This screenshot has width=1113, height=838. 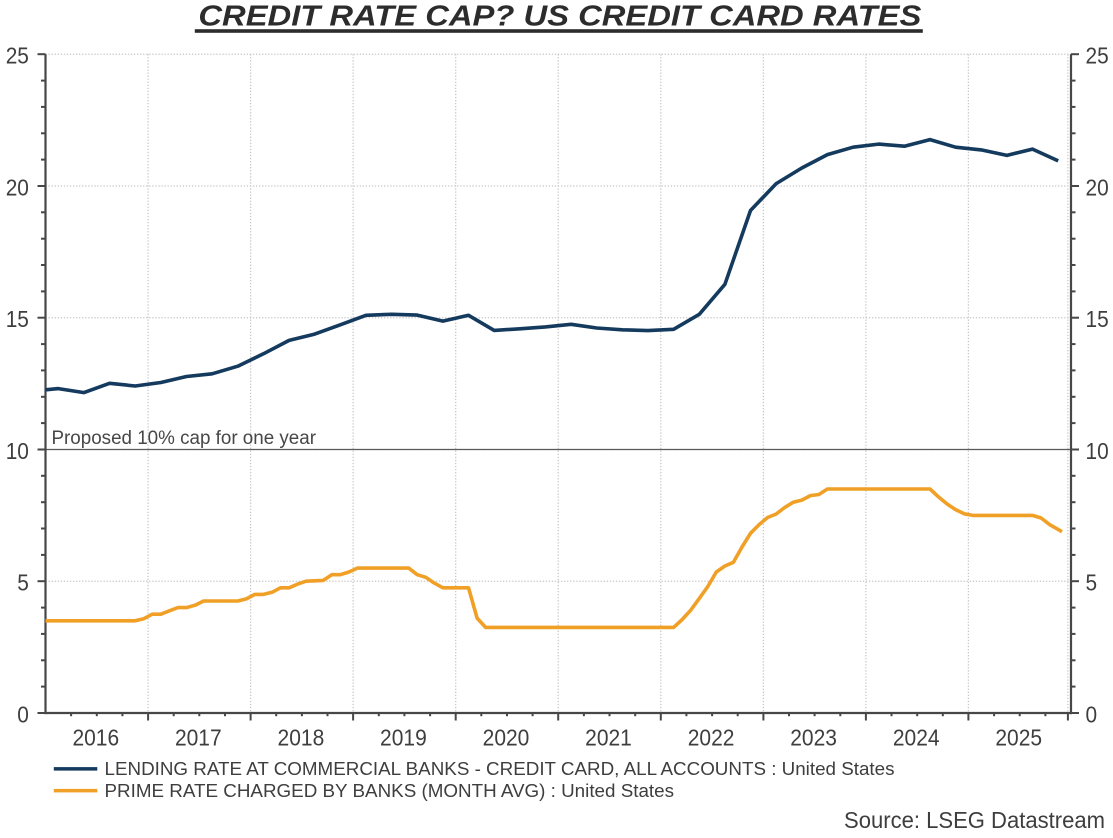 I want to click on svg-text: Source: LSEG Datastream, so click(x=974, y=820).